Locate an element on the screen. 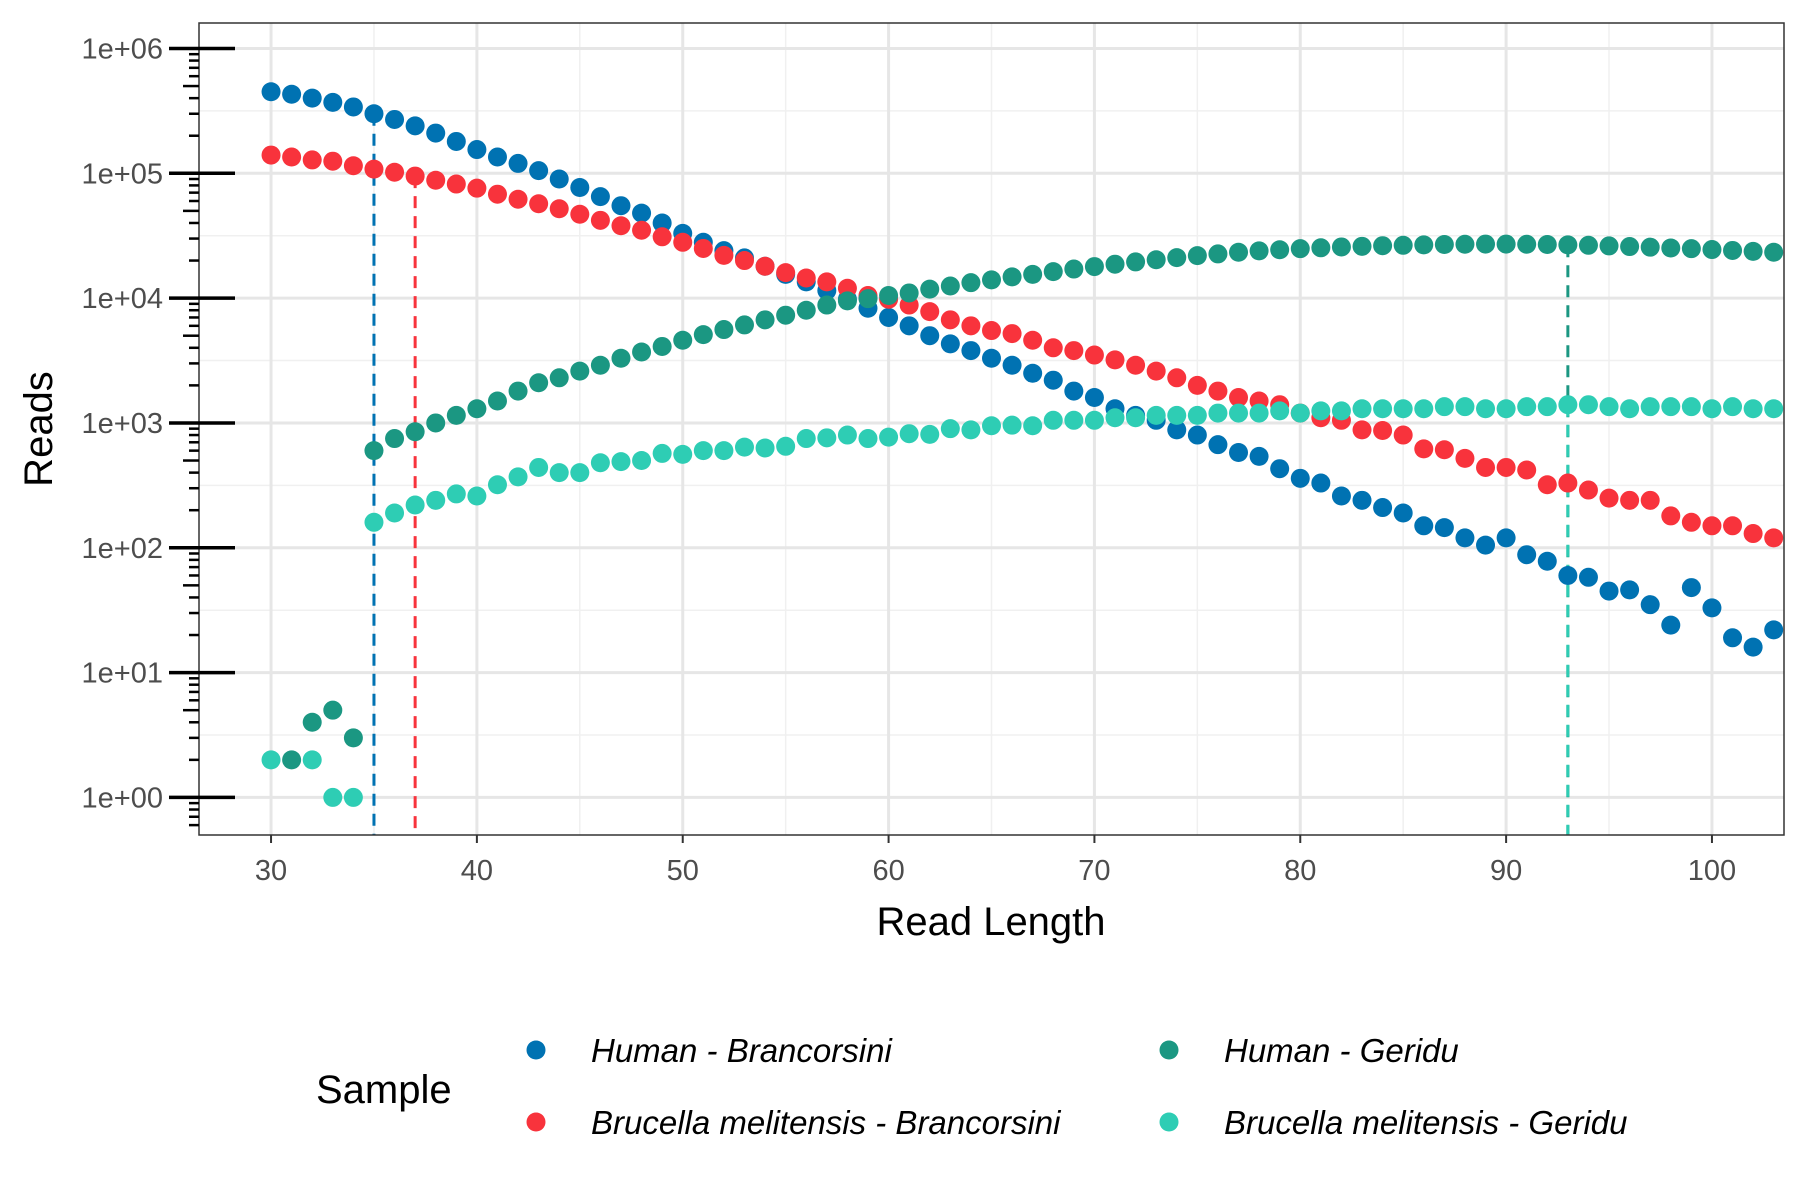 Image resolution: width=1800 pixels, height=1200 pixels. legend-key is located at coordinates (536, 1122).